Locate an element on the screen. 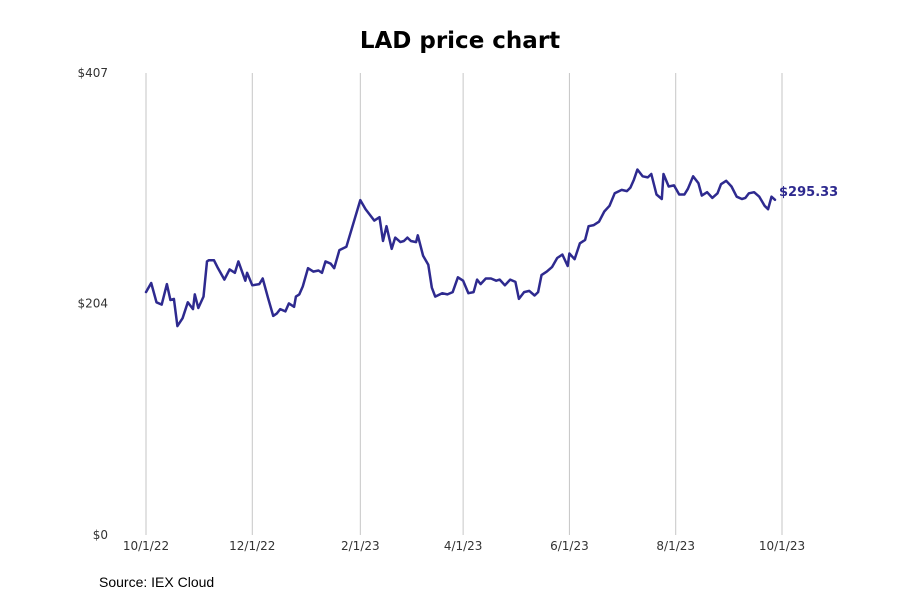 The image size is (900, 600). x-tick-label: 6/1/23 is located at coordinates (569, 546).